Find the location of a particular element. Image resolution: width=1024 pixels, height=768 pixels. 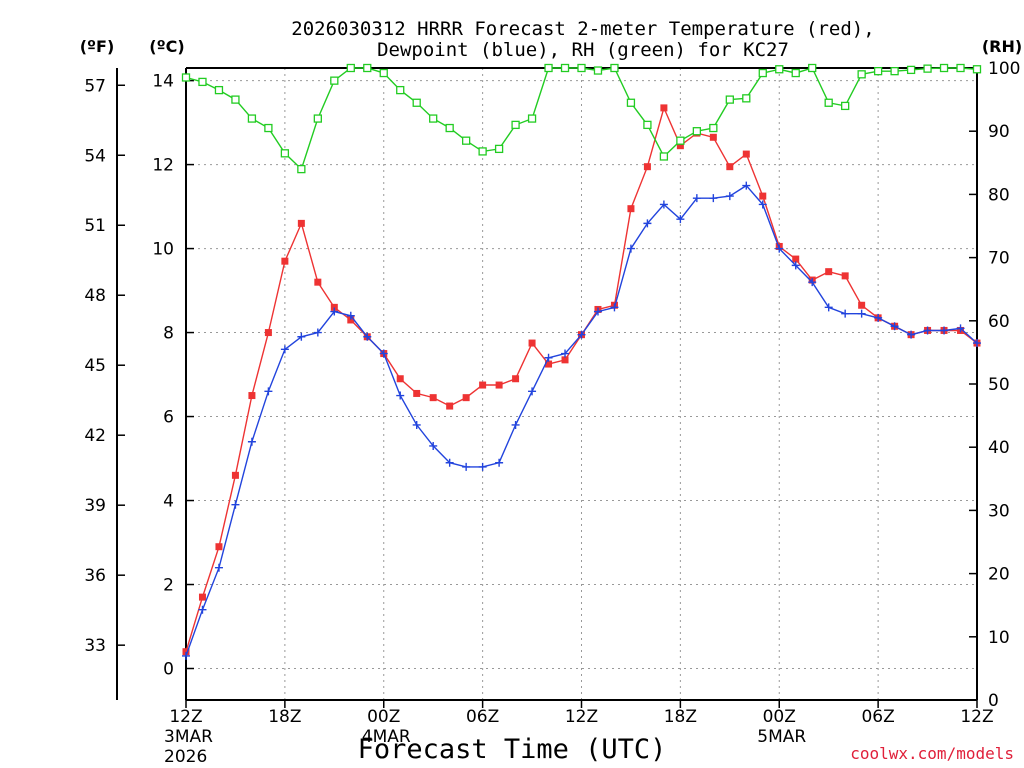

x-axis-label: Forecast Time (UTC) is located at coordinates (512, 749).